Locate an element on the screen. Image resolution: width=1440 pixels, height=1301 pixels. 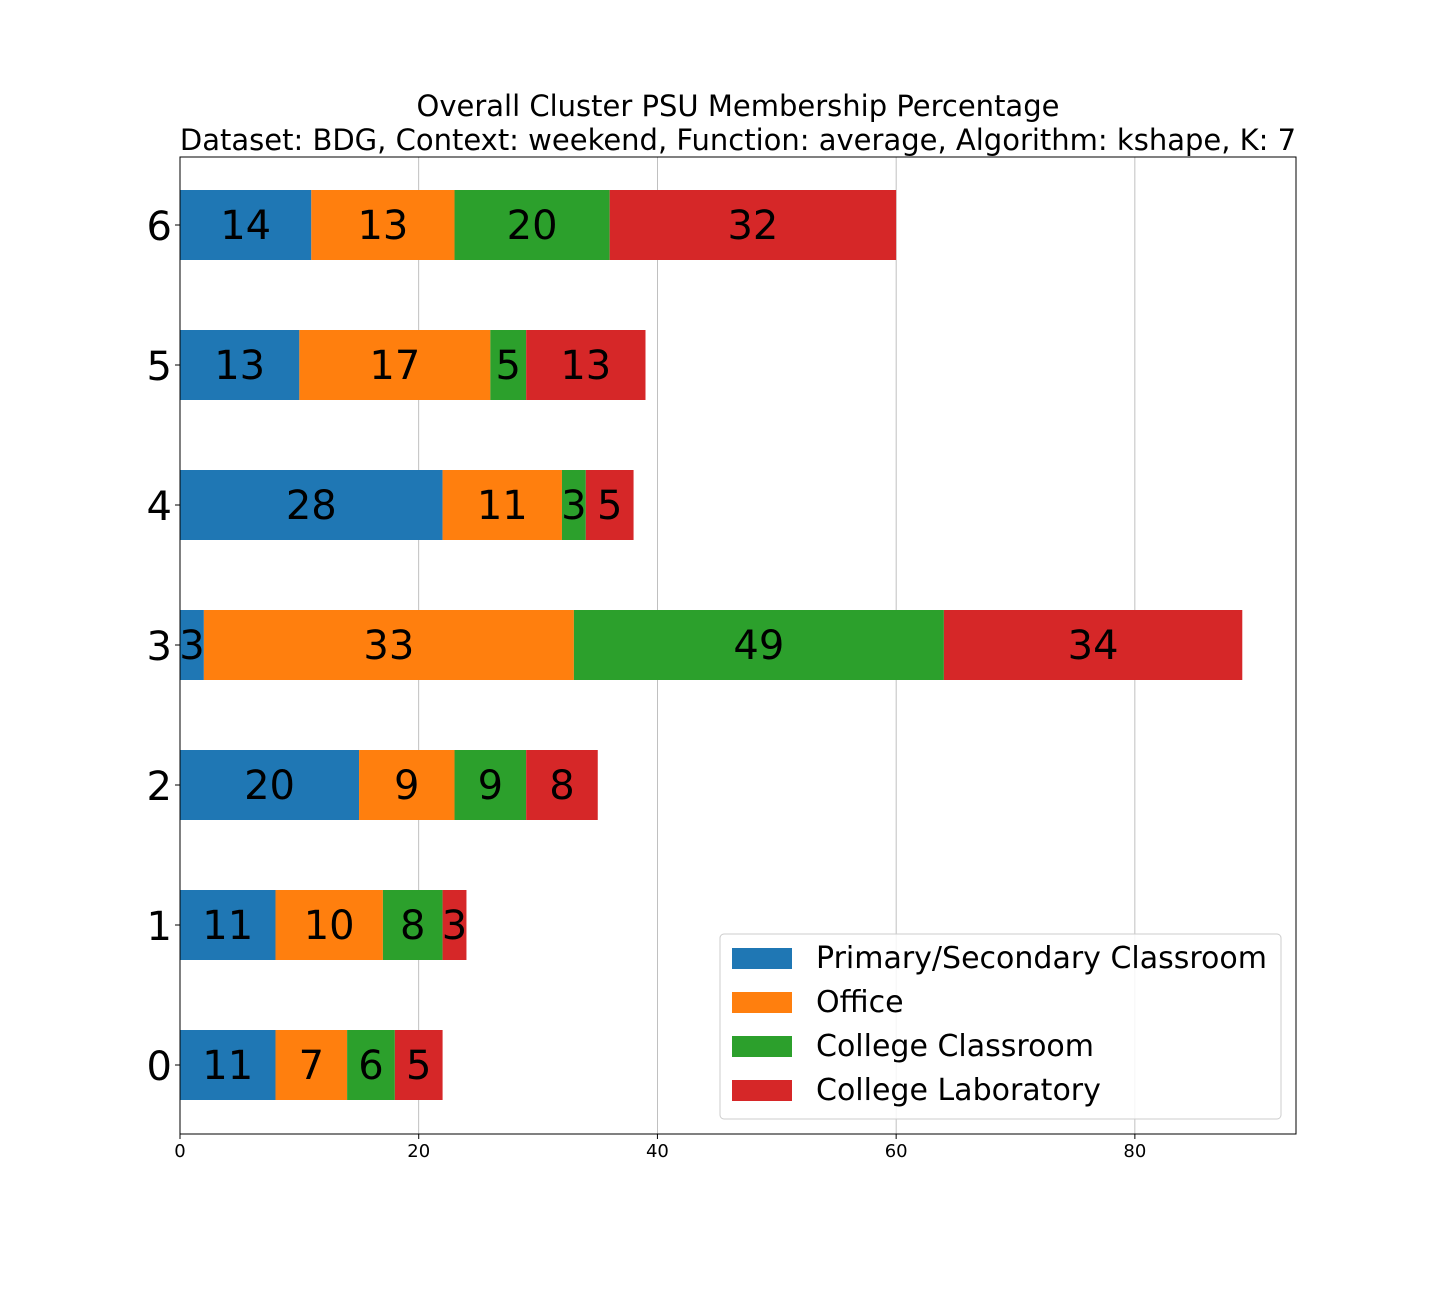
data-label-cluster-2-series-2: 9 is located at coordinates (490, 786).